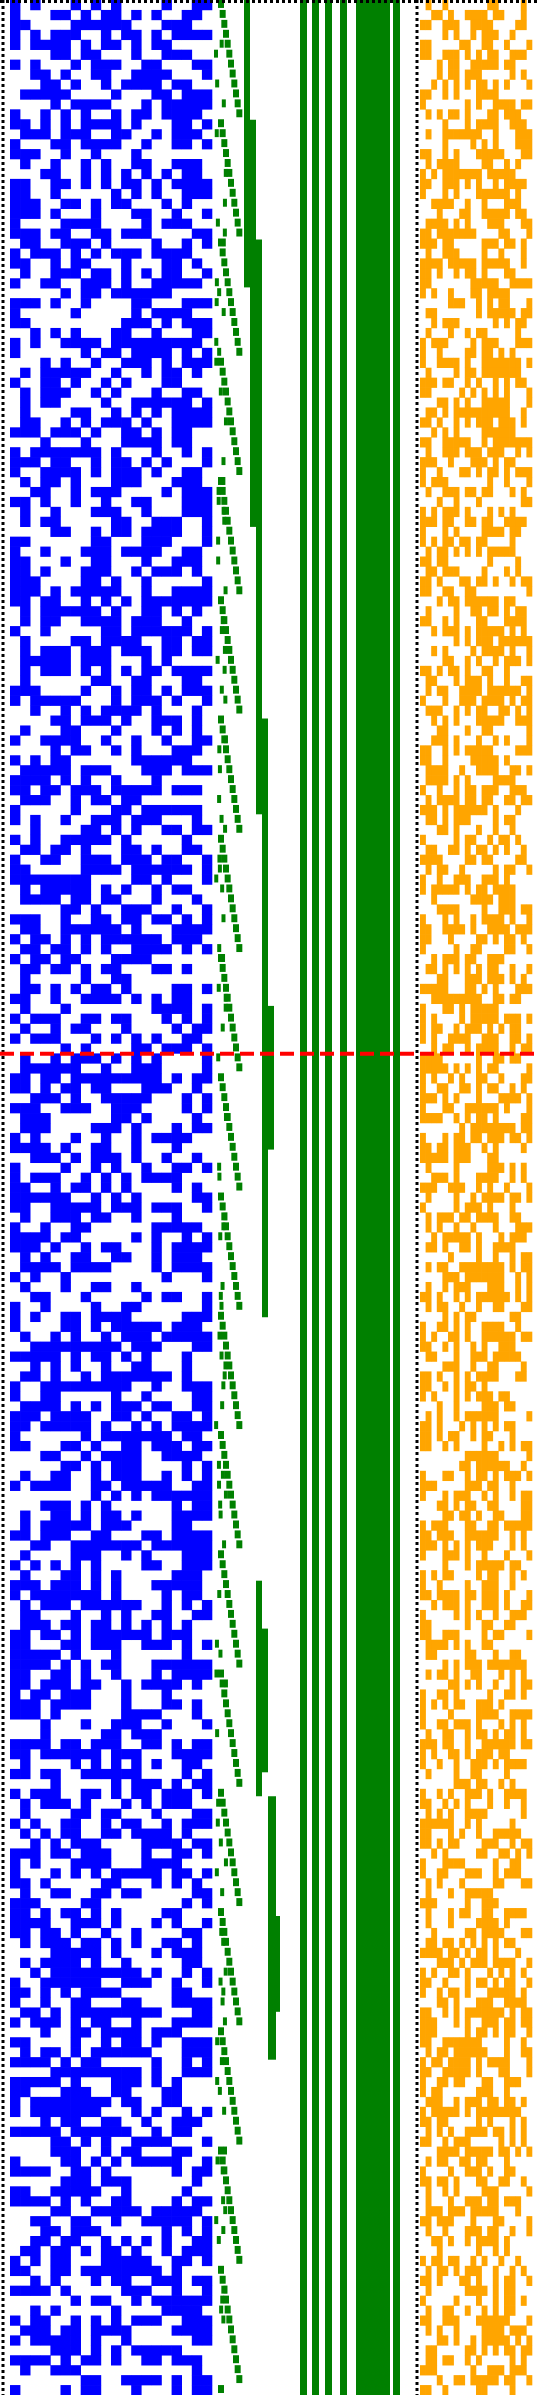  I want to click on green-stair-step, so click(231, 1613).